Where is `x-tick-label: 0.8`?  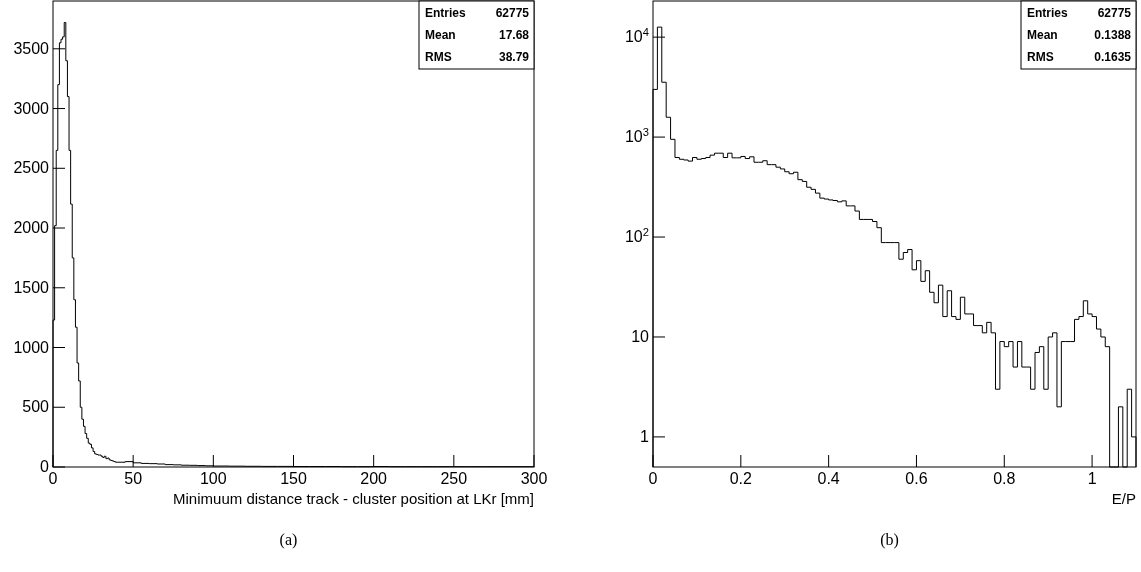
x-tick-label: 0.8 is located at coordinates (1004, 478).